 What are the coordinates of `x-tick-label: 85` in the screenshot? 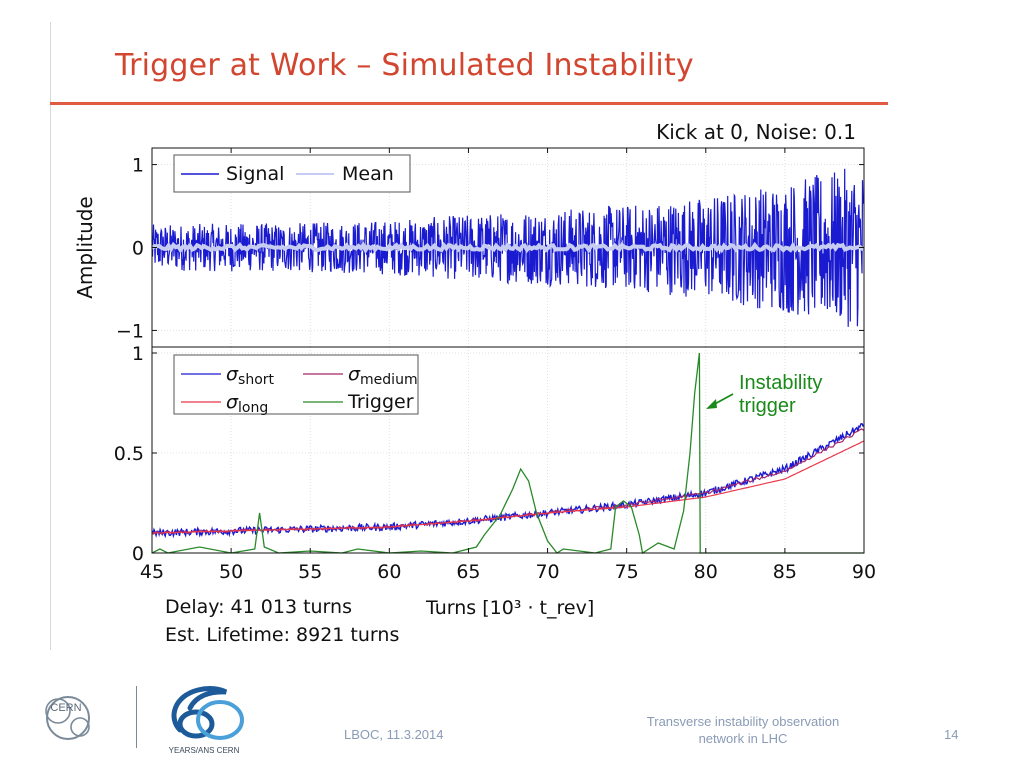 It's located at (785, 572).